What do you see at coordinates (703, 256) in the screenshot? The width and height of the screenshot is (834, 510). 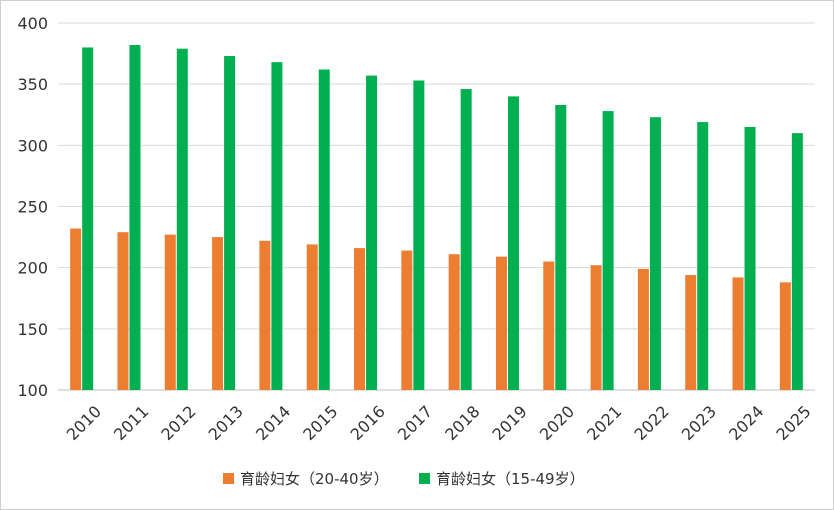 I see `bar-series2-2023` at bounding box center [703, 256].